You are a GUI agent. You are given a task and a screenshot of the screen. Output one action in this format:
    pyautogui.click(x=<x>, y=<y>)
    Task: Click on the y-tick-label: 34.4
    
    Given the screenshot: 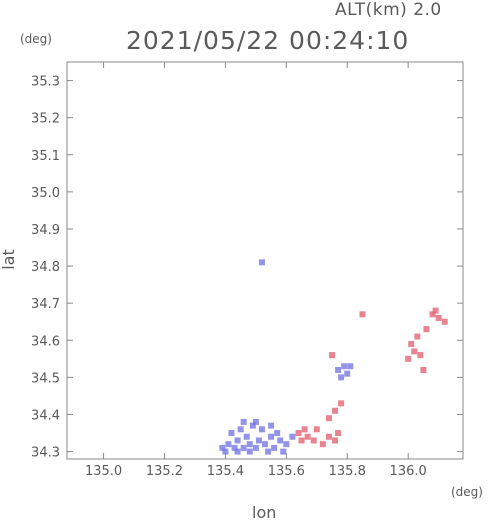 What is the action you would take?
    pyautogui.click(x=45, y=415)
    